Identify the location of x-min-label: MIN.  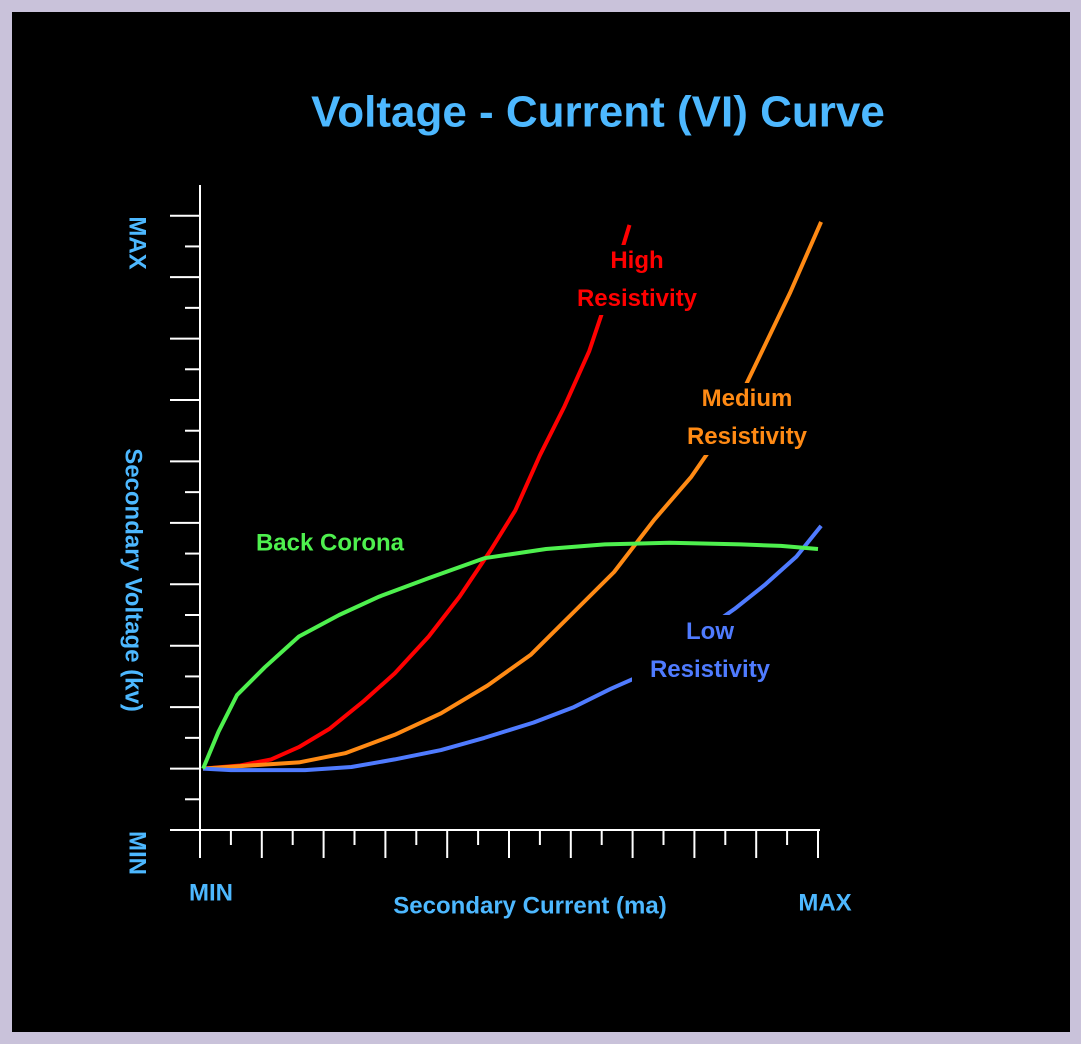
(211, 892).